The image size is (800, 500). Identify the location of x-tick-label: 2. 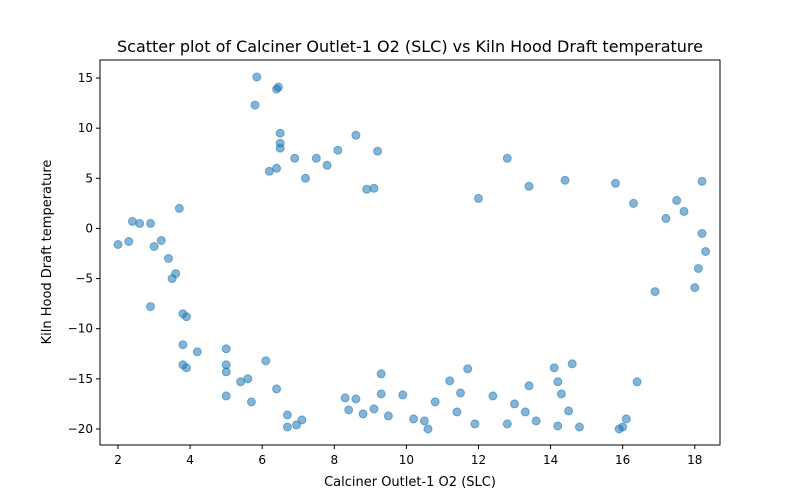
(118, 460).